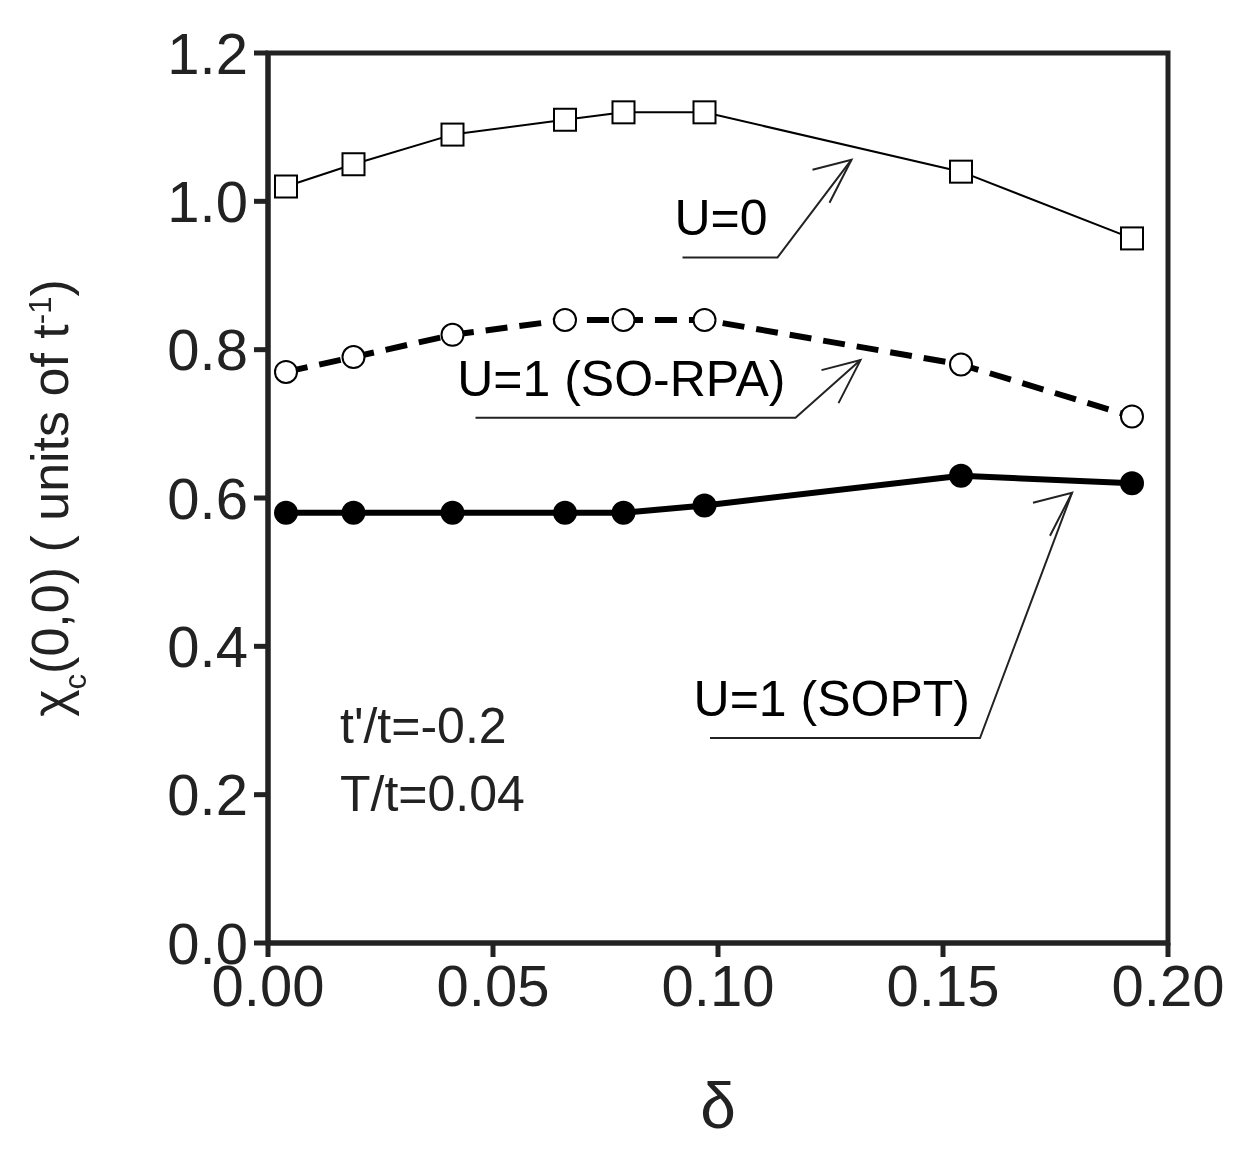  Describe the element at coordinates (207, 498) in the screenshot. I see `y-tick-label: 0.6` at that location.